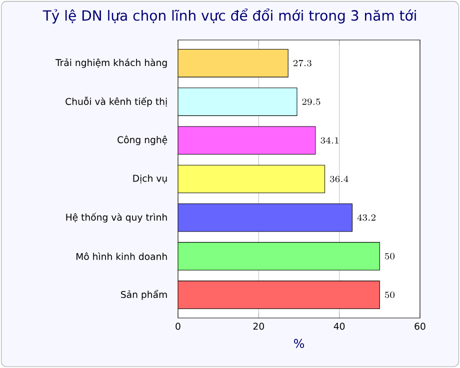 This screenshot has width=460, height=368. What do you see at coordinates (144, 295) in the screenshot?
I see `y-tick-label: Sản phẩm` at bounding box center [144, 295].